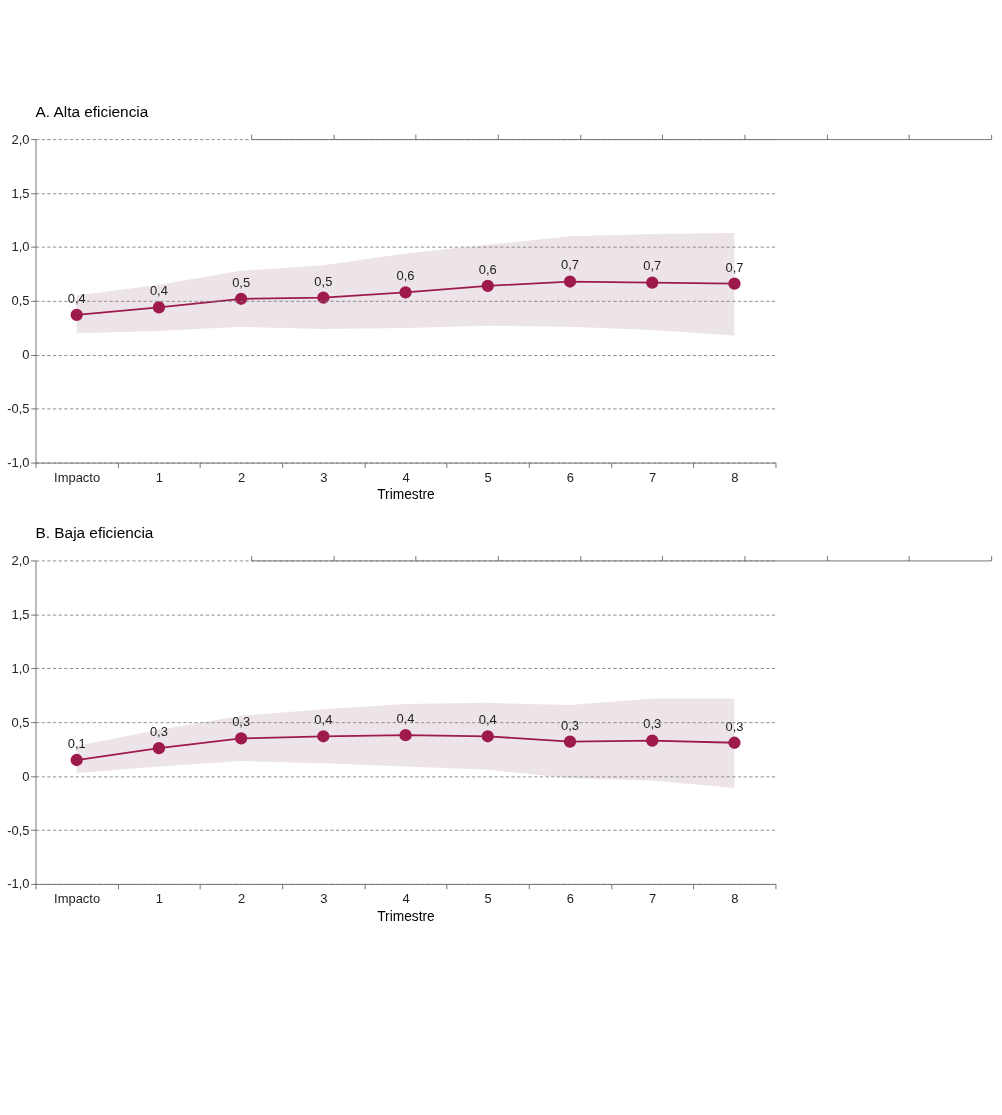  I want to click on data-label: 0,1, so click(76, 743).